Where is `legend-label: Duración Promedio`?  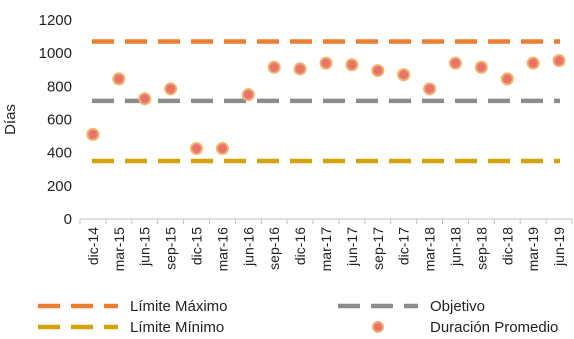
legend-label: Duración Promedio is located at coordinates (494, 327).